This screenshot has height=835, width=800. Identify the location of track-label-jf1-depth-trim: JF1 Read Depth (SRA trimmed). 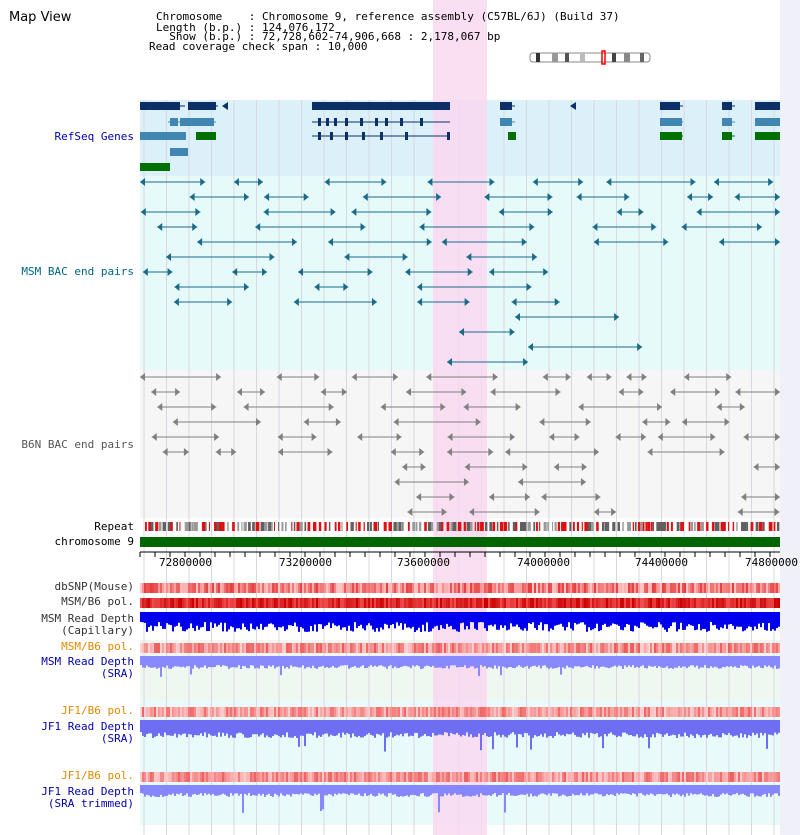
(87, 797).